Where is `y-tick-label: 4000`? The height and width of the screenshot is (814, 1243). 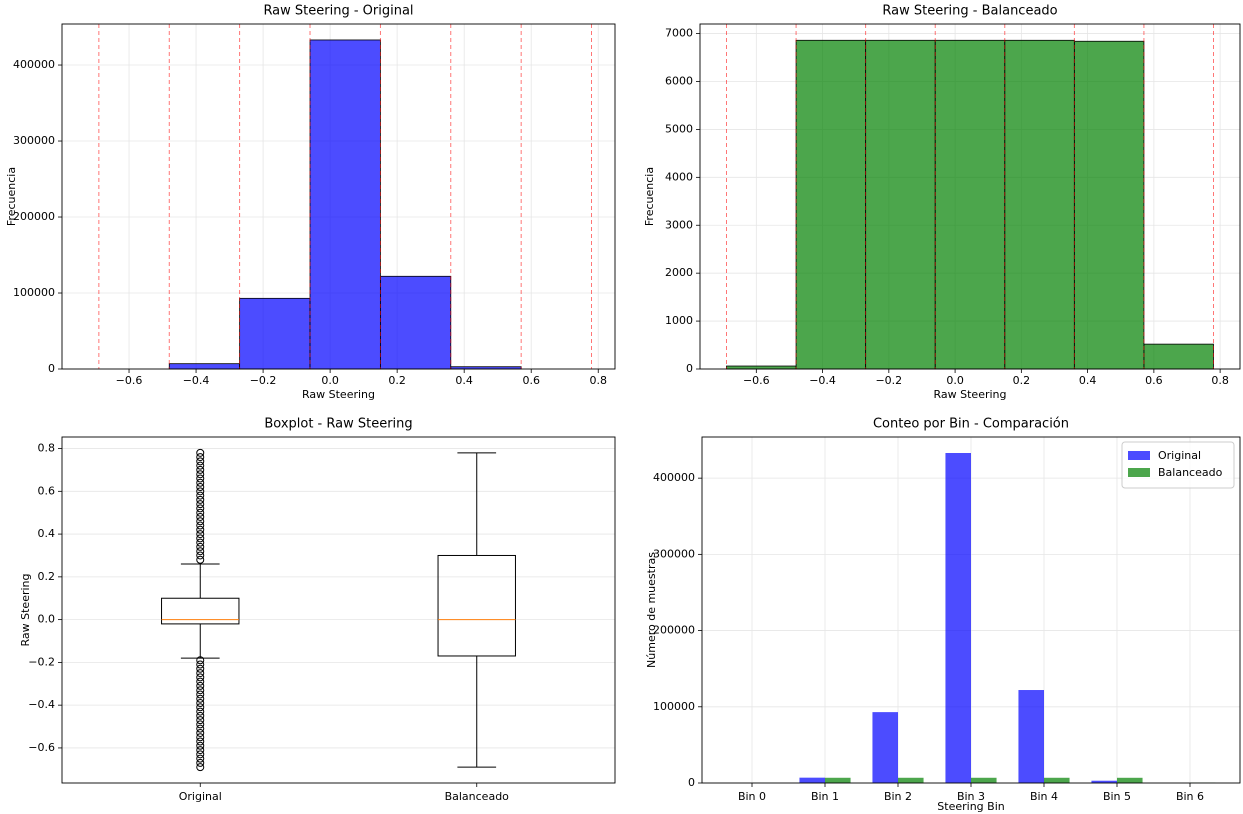
y-tick-label: 4000 is located at coordinates (679, 176).